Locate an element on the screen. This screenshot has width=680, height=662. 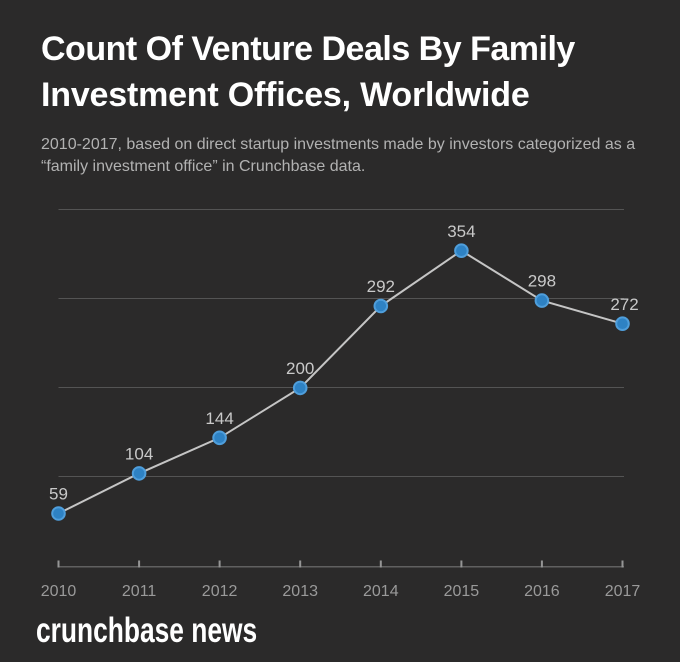
svg-text: 272 is located at coordinates (624, 304).